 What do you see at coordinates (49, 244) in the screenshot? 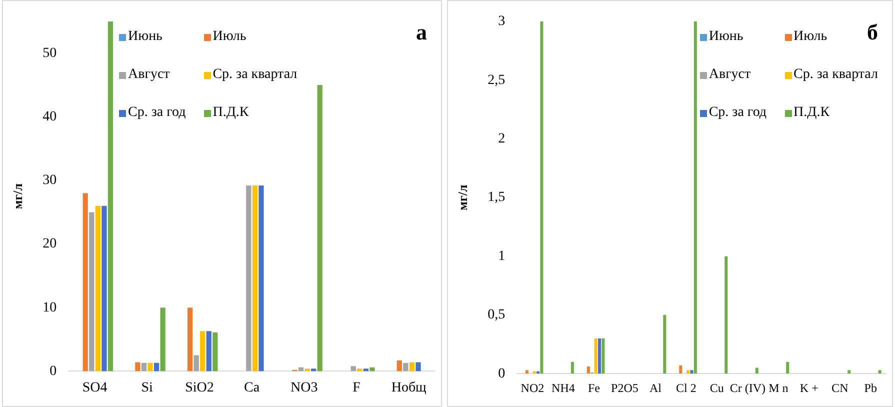
I see `y-tick-label: 20` at bounding box center [49, 244].